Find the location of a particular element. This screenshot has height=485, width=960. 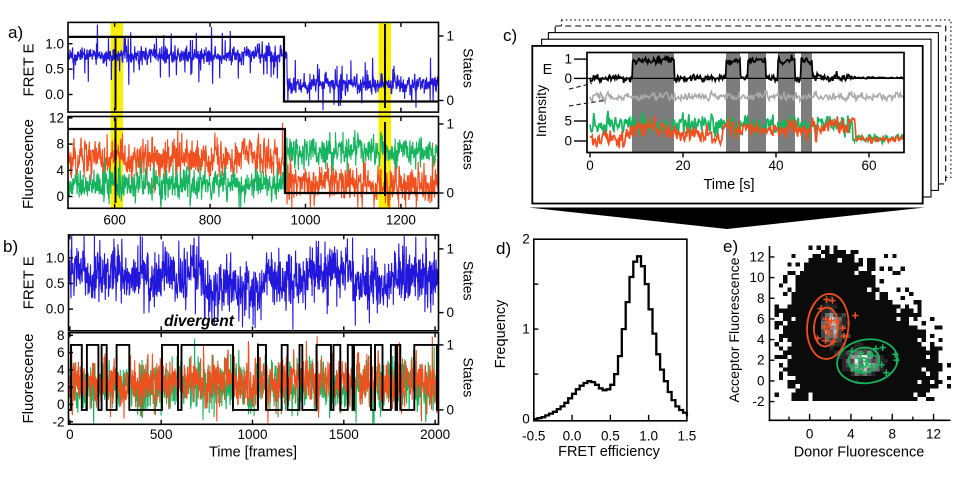

svg-text: divergent is located at coordinates (199, 321).